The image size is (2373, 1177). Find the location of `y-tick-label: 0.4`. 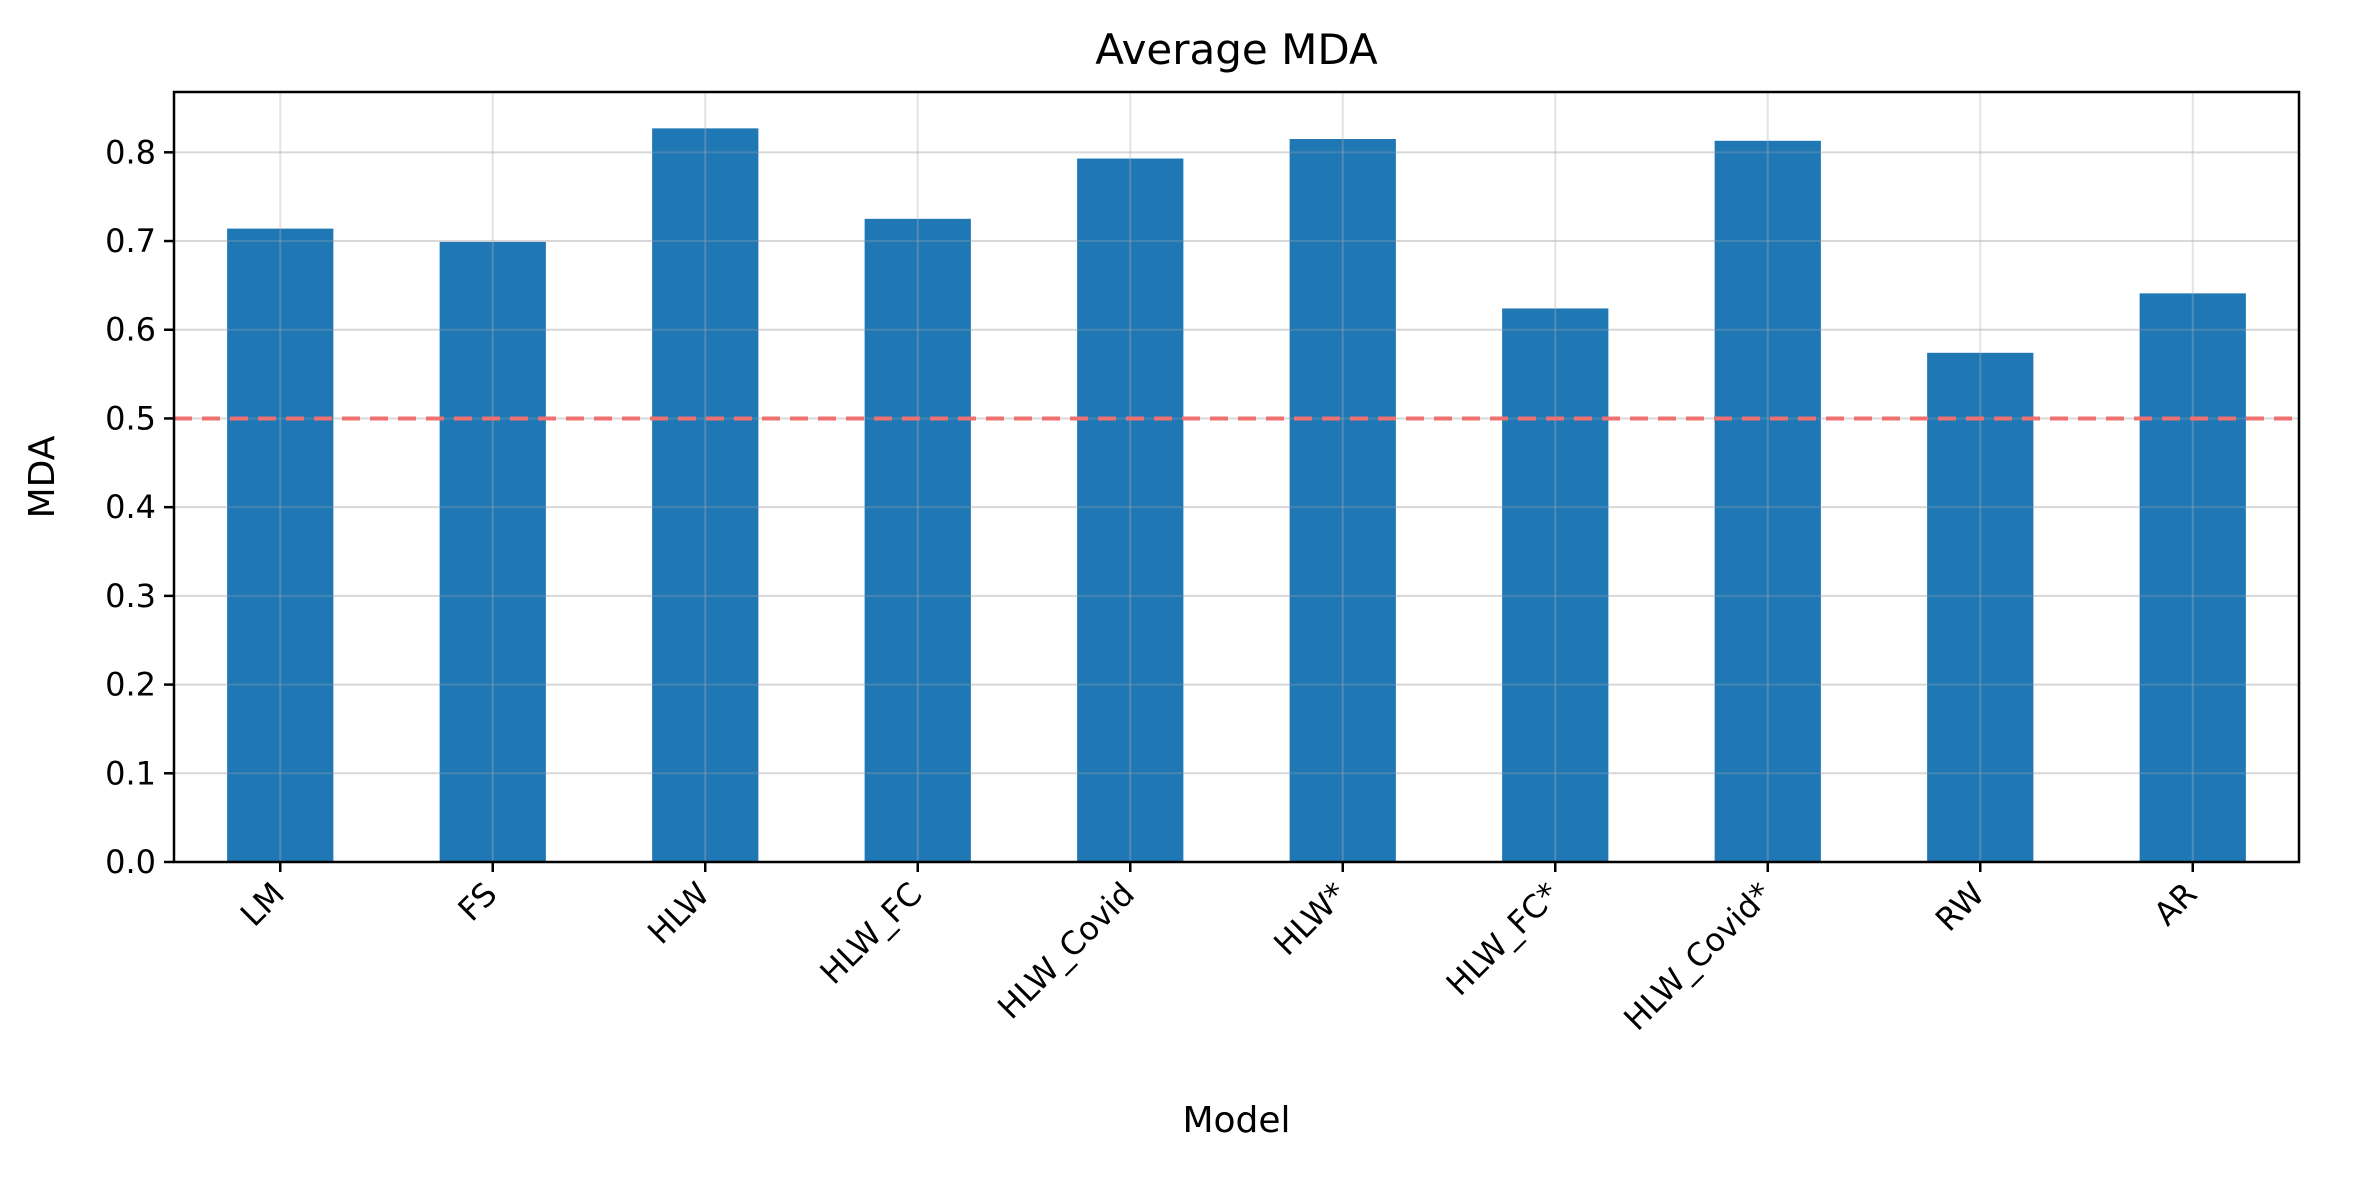

y-tick-label: 0.4 is located at coordinates (130, 507).